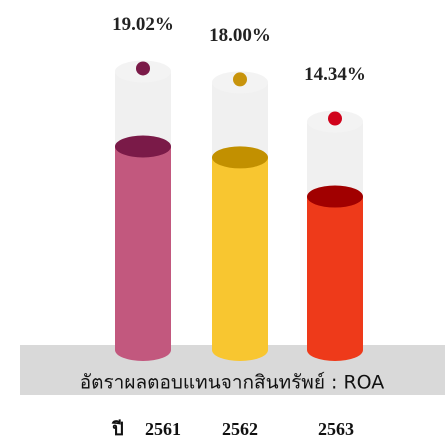  I want to click on value-label: 19.02%, so click(143, 24).